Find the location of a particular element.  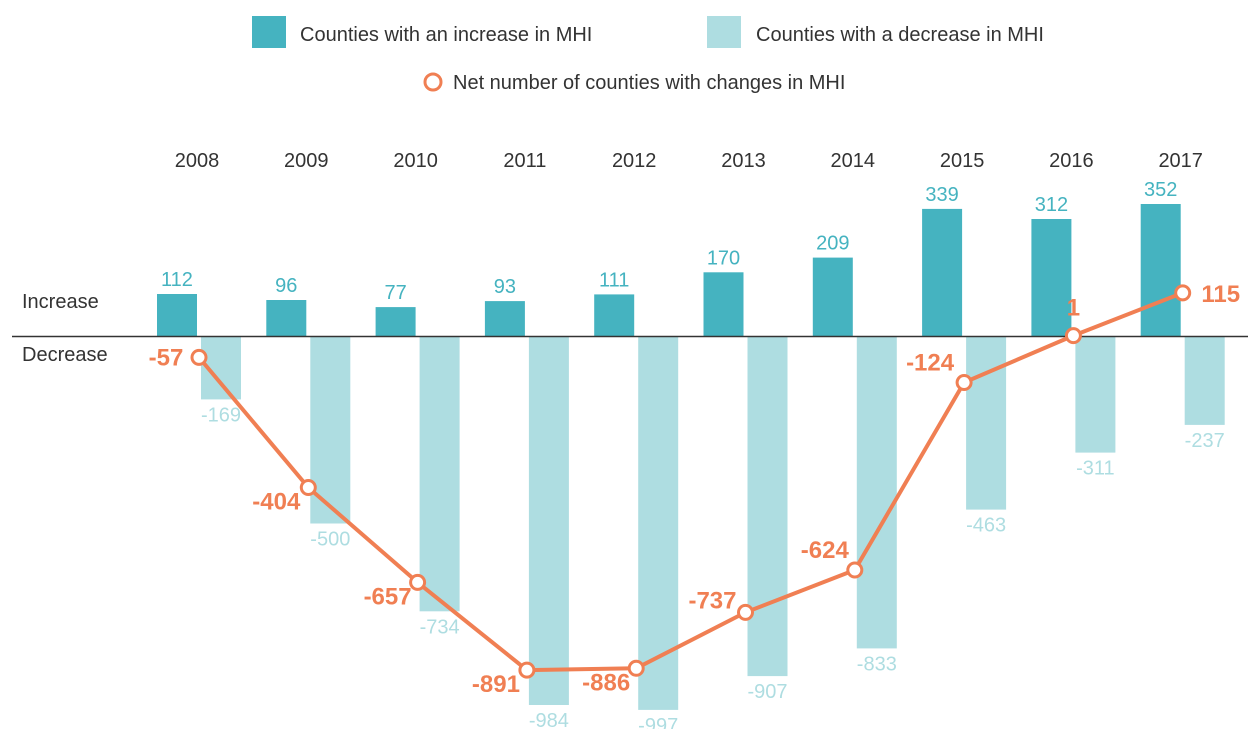

decrease-value-label-2008: -169 is located at coordinates (221, 415).